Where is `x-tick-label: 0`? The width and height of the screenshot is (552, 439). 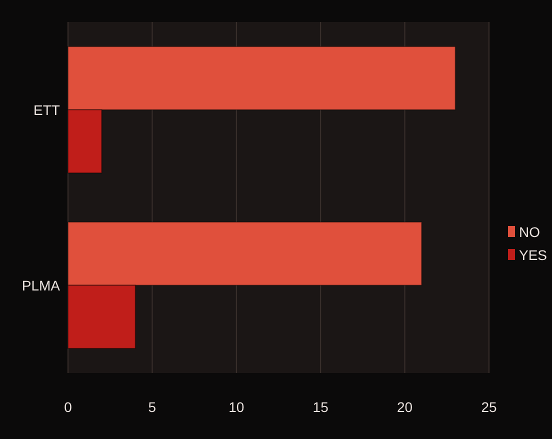 x-tick-label: 0 is located at coordinates (68, 407).